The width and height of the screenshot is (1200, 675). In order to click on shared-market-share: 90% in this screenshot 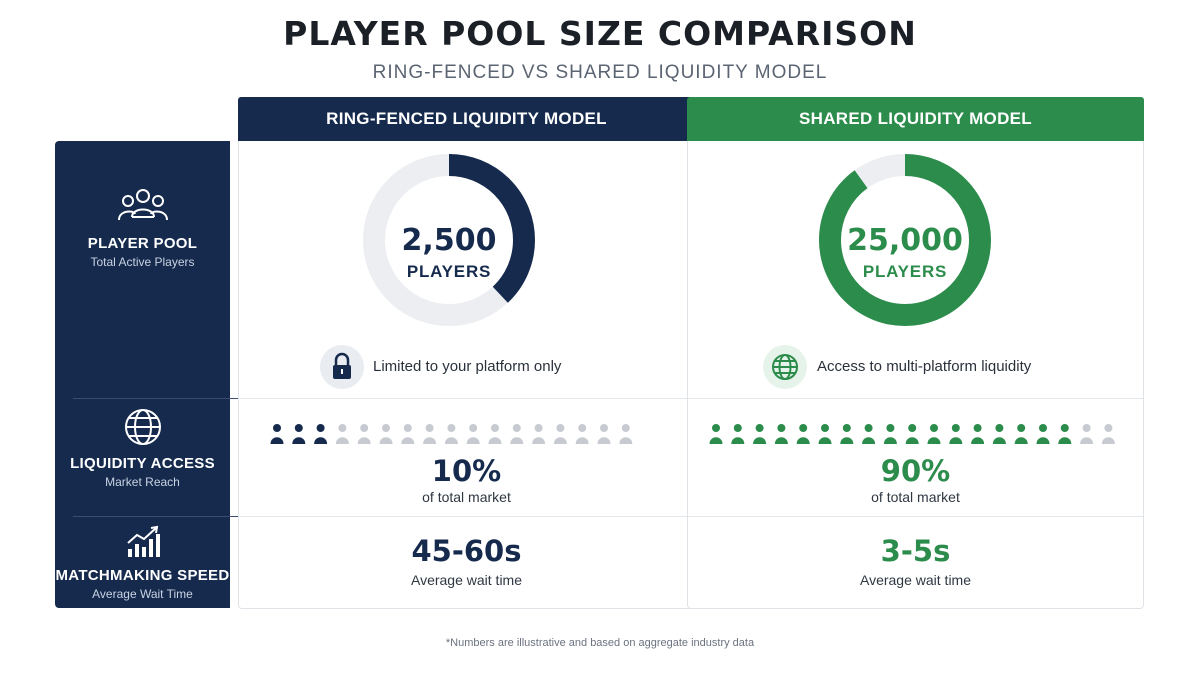, I will do `click(915, 471)`.